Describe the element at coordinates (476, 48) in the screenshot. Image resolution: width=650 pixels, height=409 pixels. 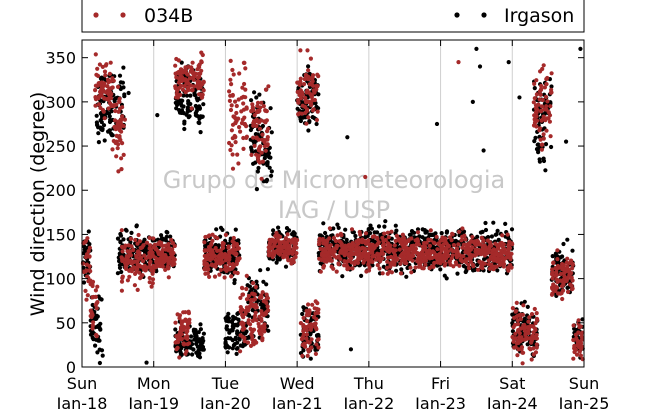
I see `point-outlier` at that location.